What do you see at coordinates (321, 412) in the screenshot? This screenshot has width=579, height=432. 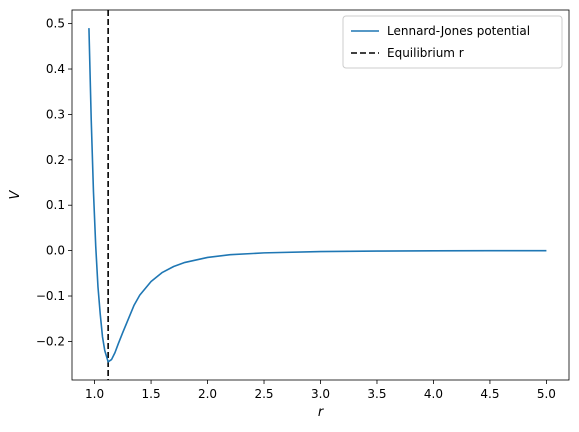 I see `x-axis-label: r` at bounding box center [321, 412].